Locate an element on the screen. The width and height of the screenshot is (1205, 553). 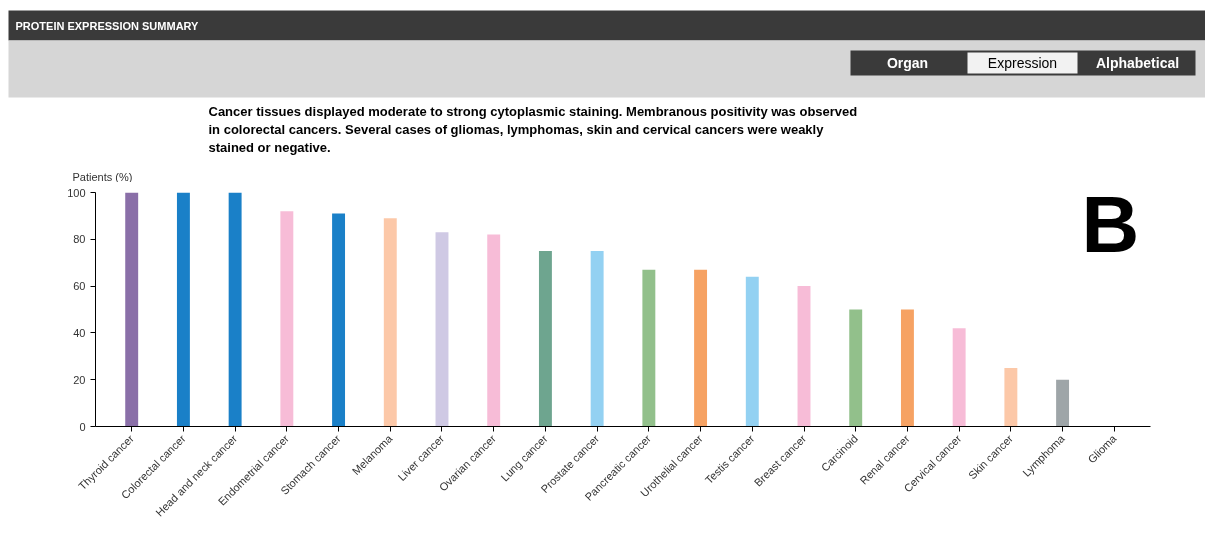
chart-subtitle: Cancer tissues displayed moderate to strong cytoplasmic staining. Membranous positivity was observed in colorectal cancers. Several cases of gliomas, lymphomas, skin and cervical cancers were weakly stained or negative. is located at coordinates (533, 129).